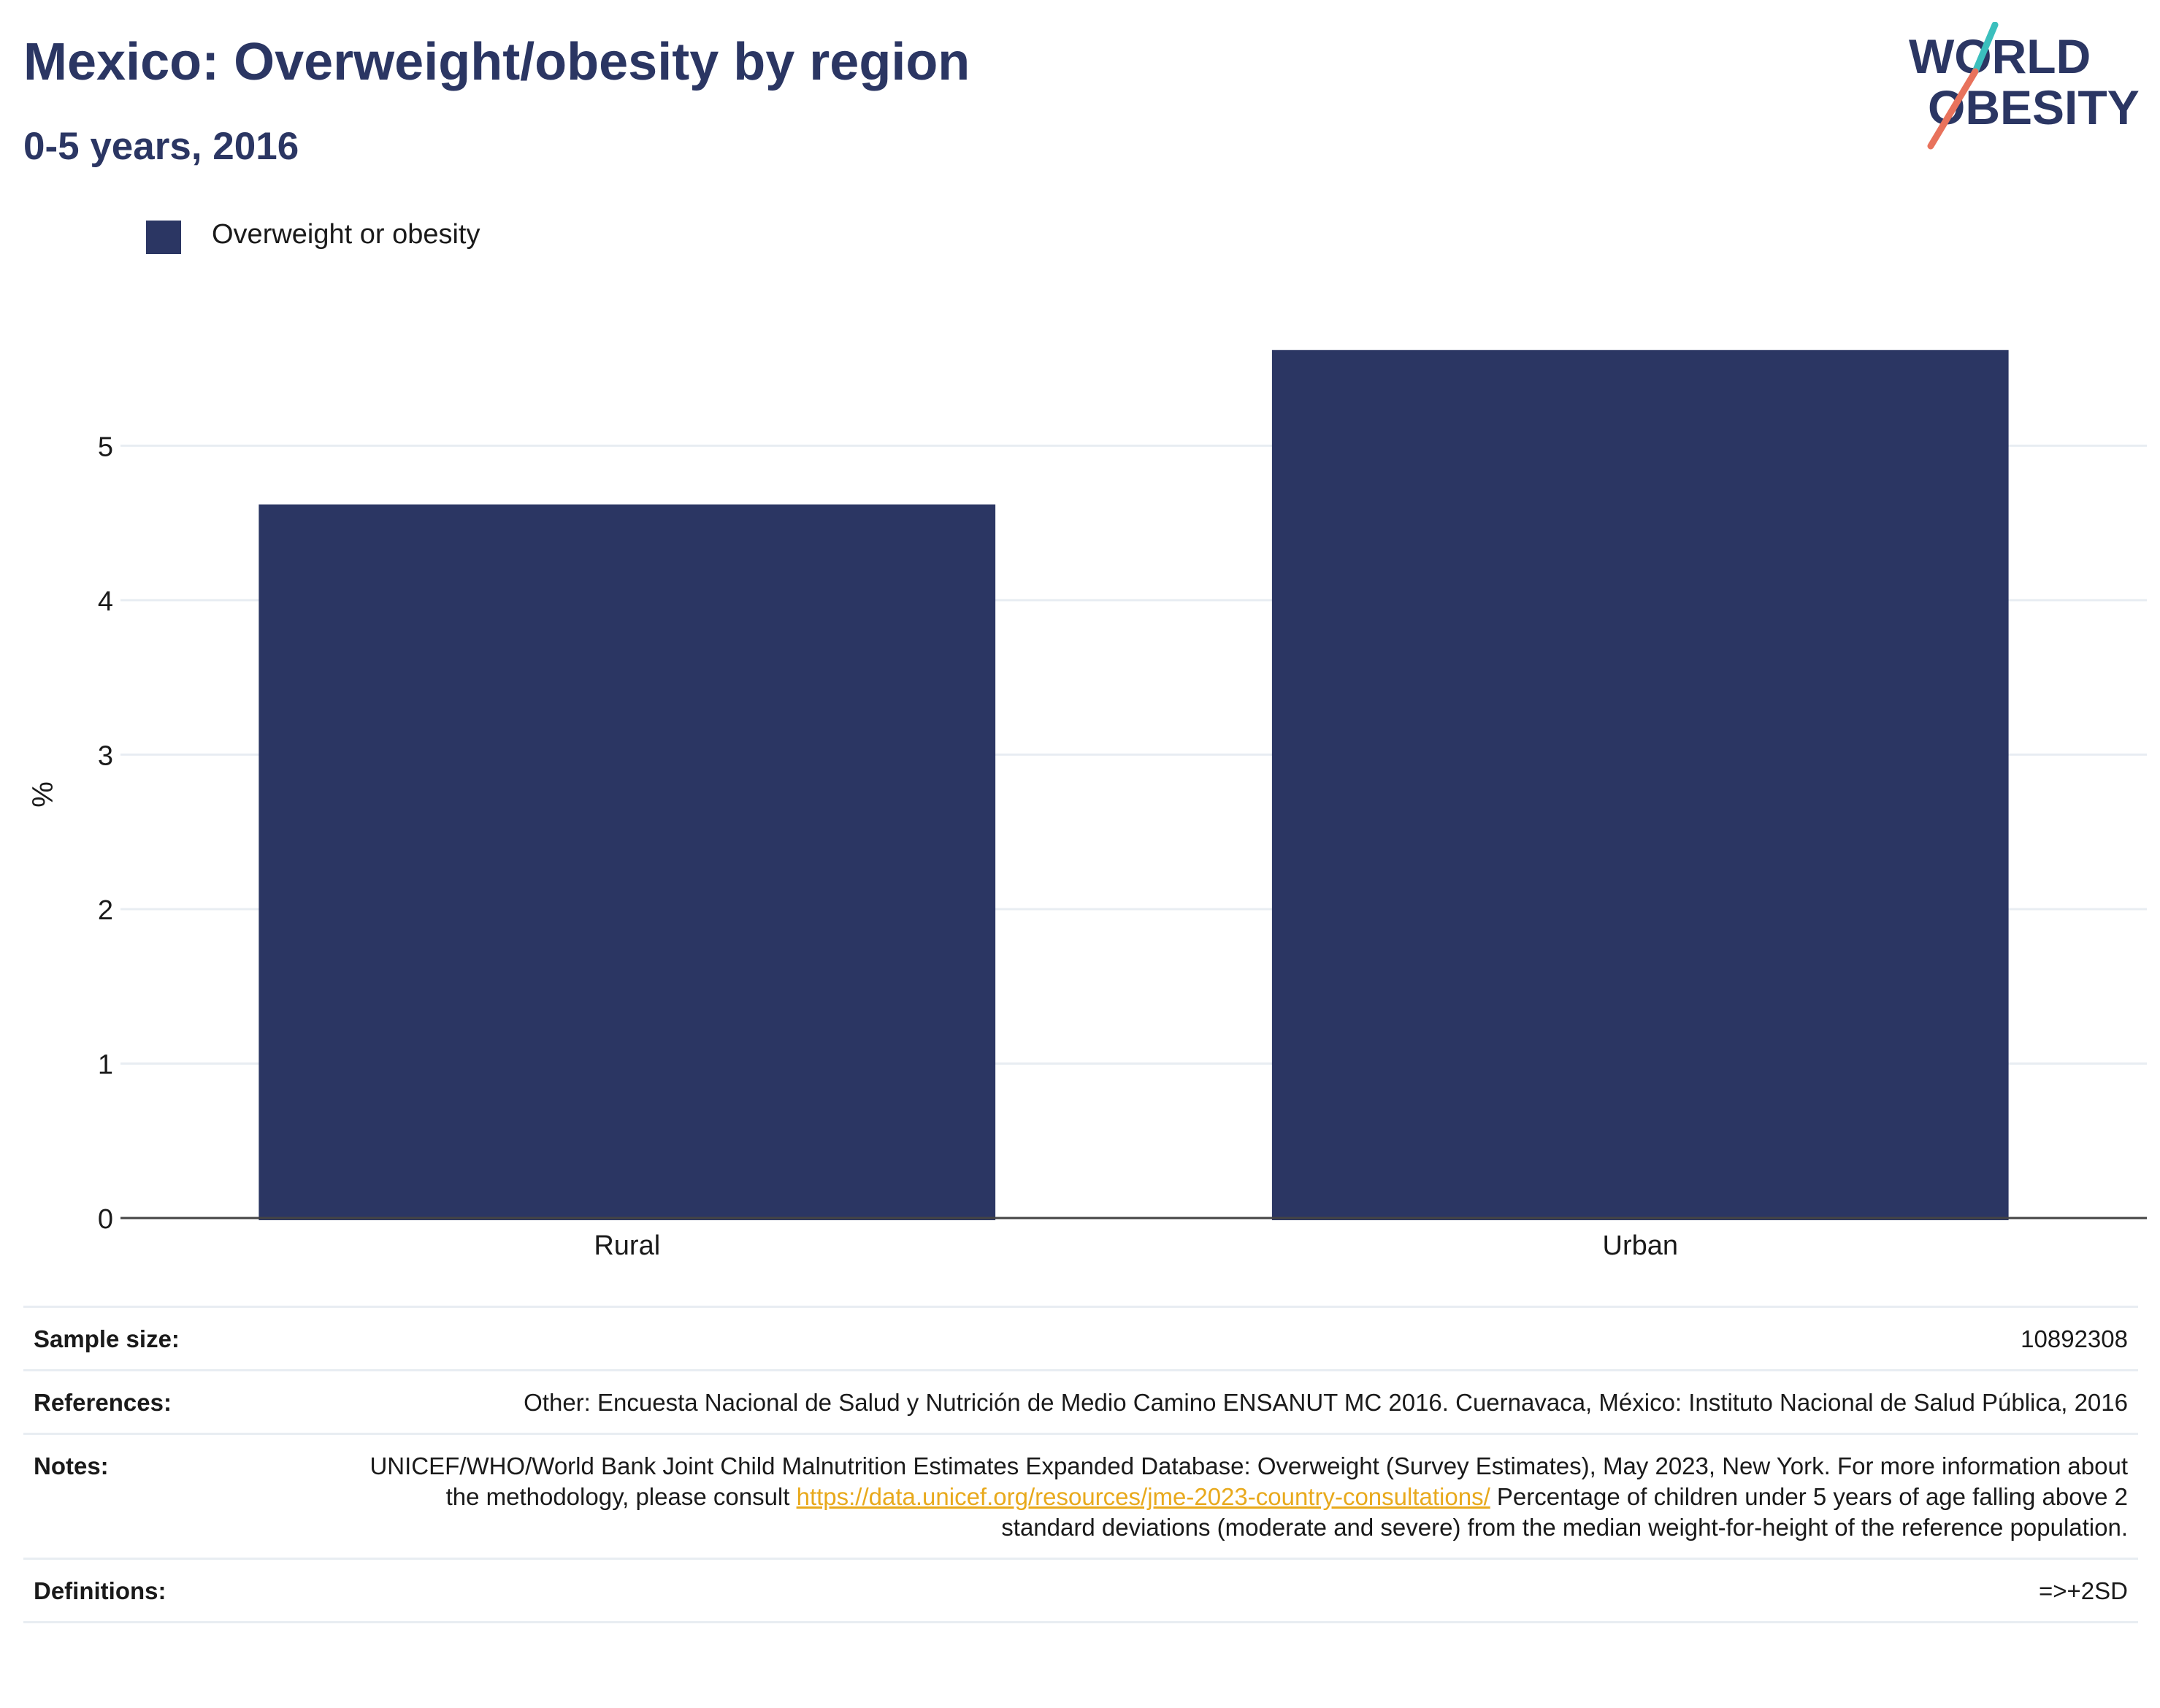  I want to click on bar-rural, so click(627, 862).